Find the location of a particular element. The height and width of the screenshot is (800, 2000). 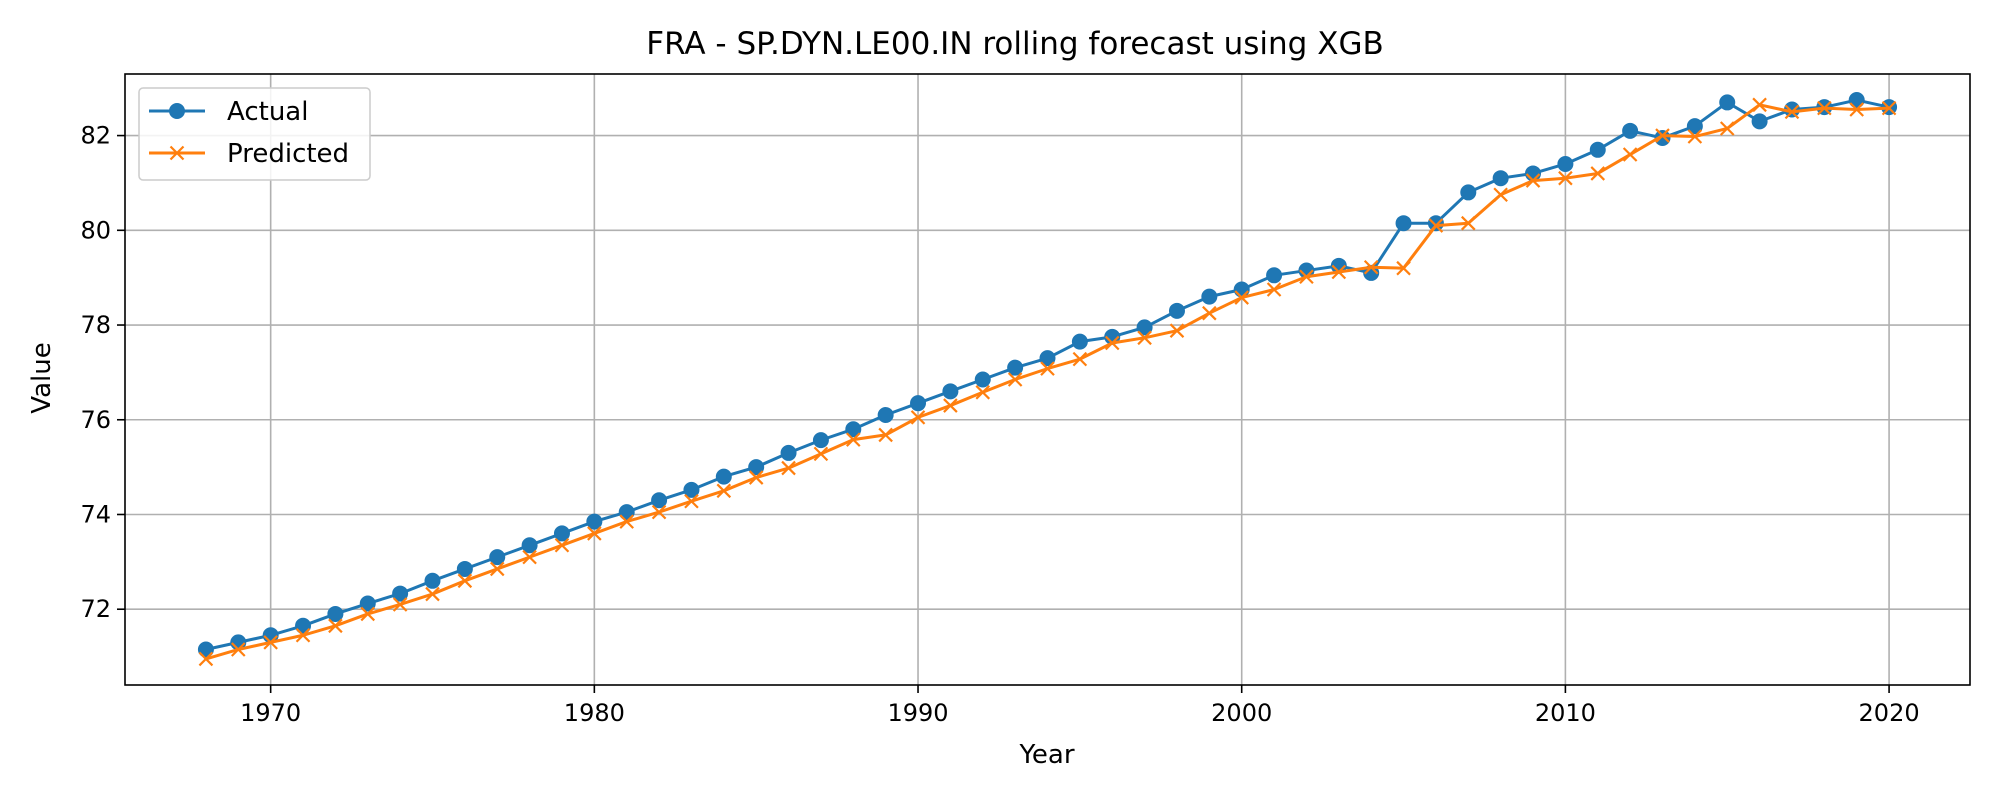

x-tick-label: 2000 is located at coordinates (1241, 713).